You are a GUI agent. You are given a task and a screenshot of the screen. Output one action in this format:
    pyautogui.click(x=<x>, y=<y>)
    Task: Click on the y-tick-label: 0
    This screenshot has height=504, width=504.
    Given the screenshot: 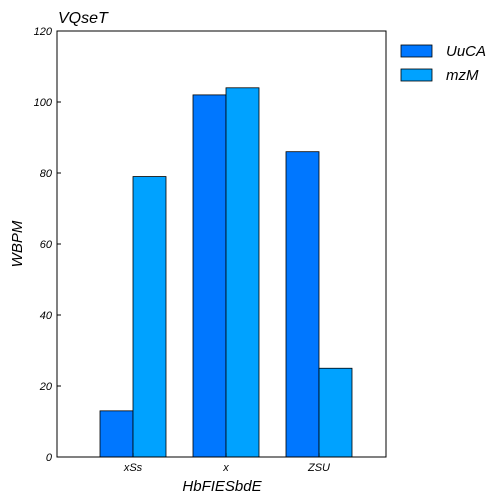 What is the action you would take?
    pyautogui.click(x=49, y=458)
    